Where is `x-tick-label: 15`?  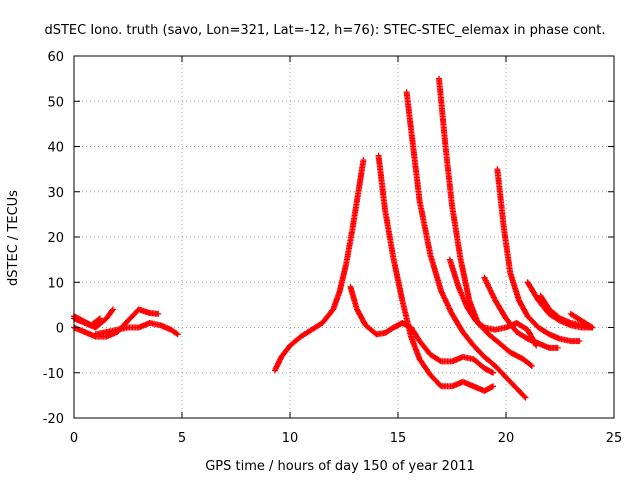 x-tick-label: 15 is located at coordinates (398, 438).